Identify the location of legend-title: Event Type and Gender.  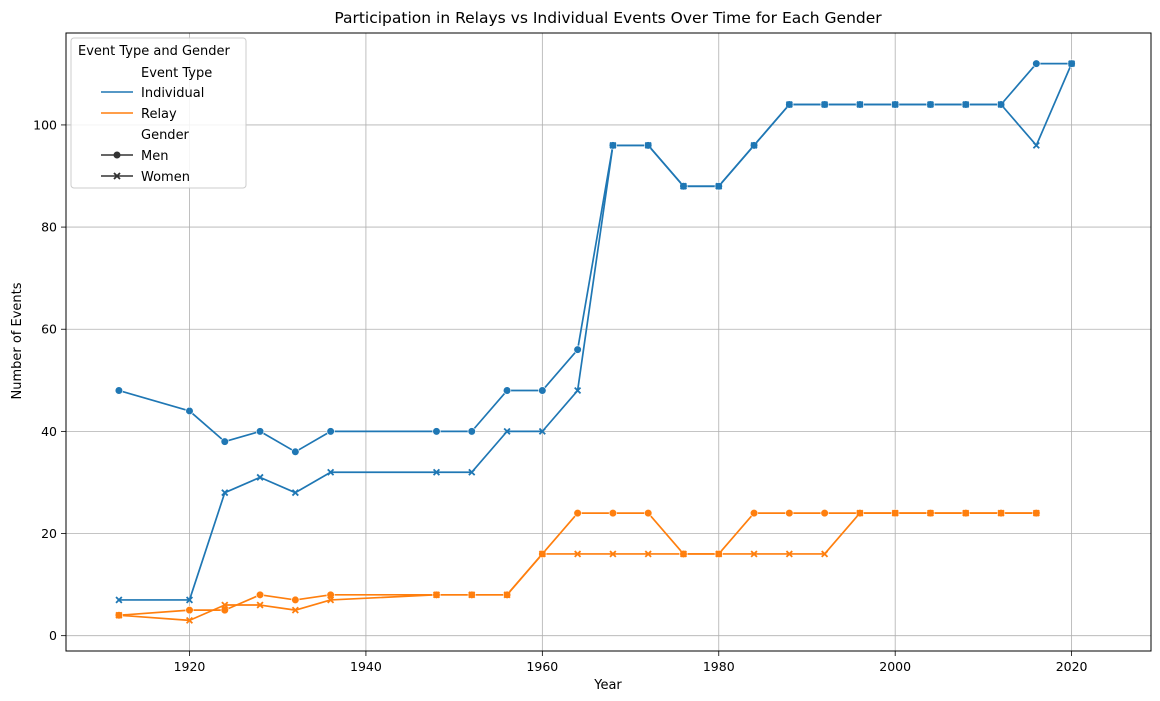
(154, 51).